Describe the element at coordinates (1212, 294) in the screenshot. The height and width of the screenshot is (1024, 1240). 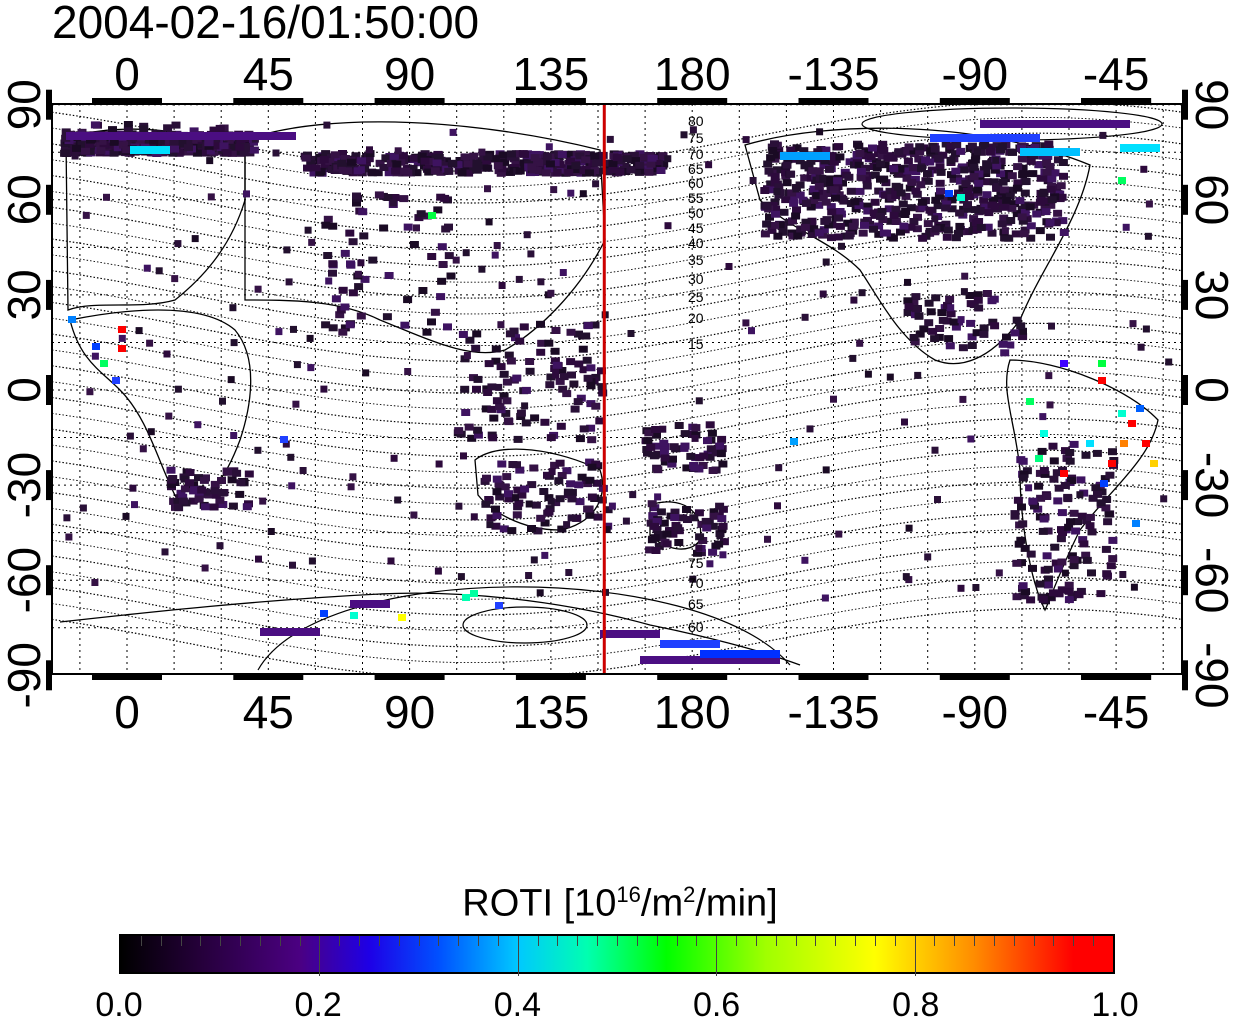
I see `right-lat-label: 30` at that location.